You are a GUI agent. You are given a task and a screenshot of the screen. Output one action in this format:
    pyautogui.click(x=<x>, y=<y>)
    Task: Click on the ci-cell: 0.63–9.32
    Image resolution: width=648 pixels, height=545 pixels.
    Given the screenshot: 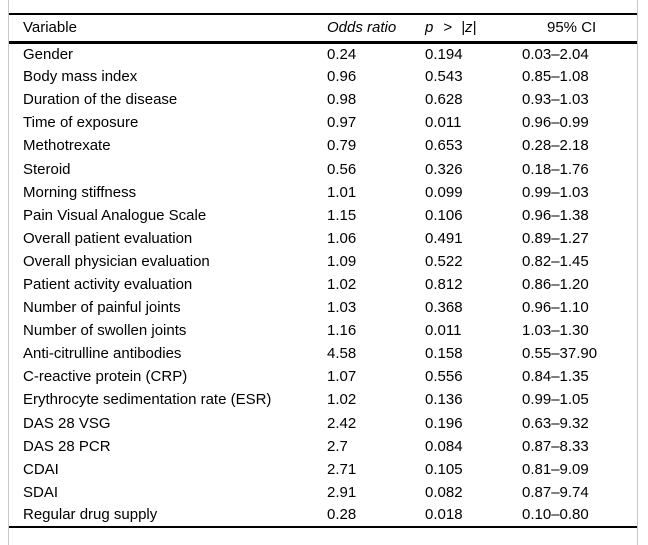 What is the action you would take?
    pyautogui.click(x=555, y=423)
    